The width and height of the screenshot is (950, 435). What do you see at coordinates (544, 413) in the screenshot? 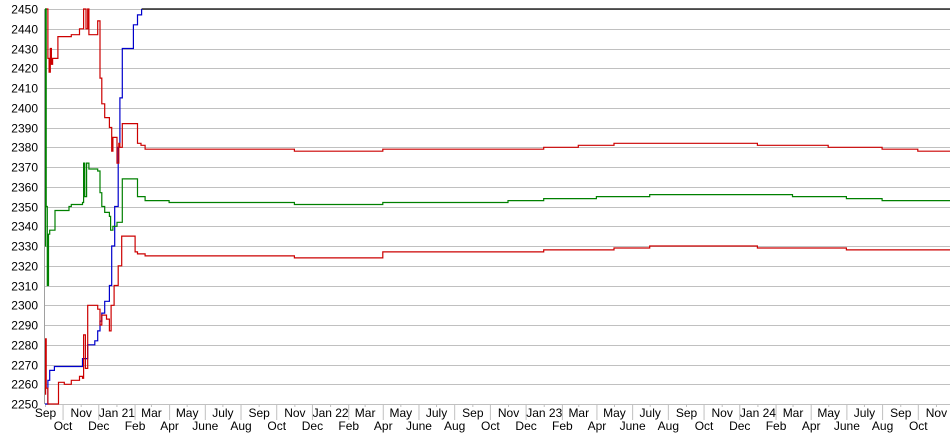
I see `x-tick-label: Jan 23` at bounding box center [544, 413].